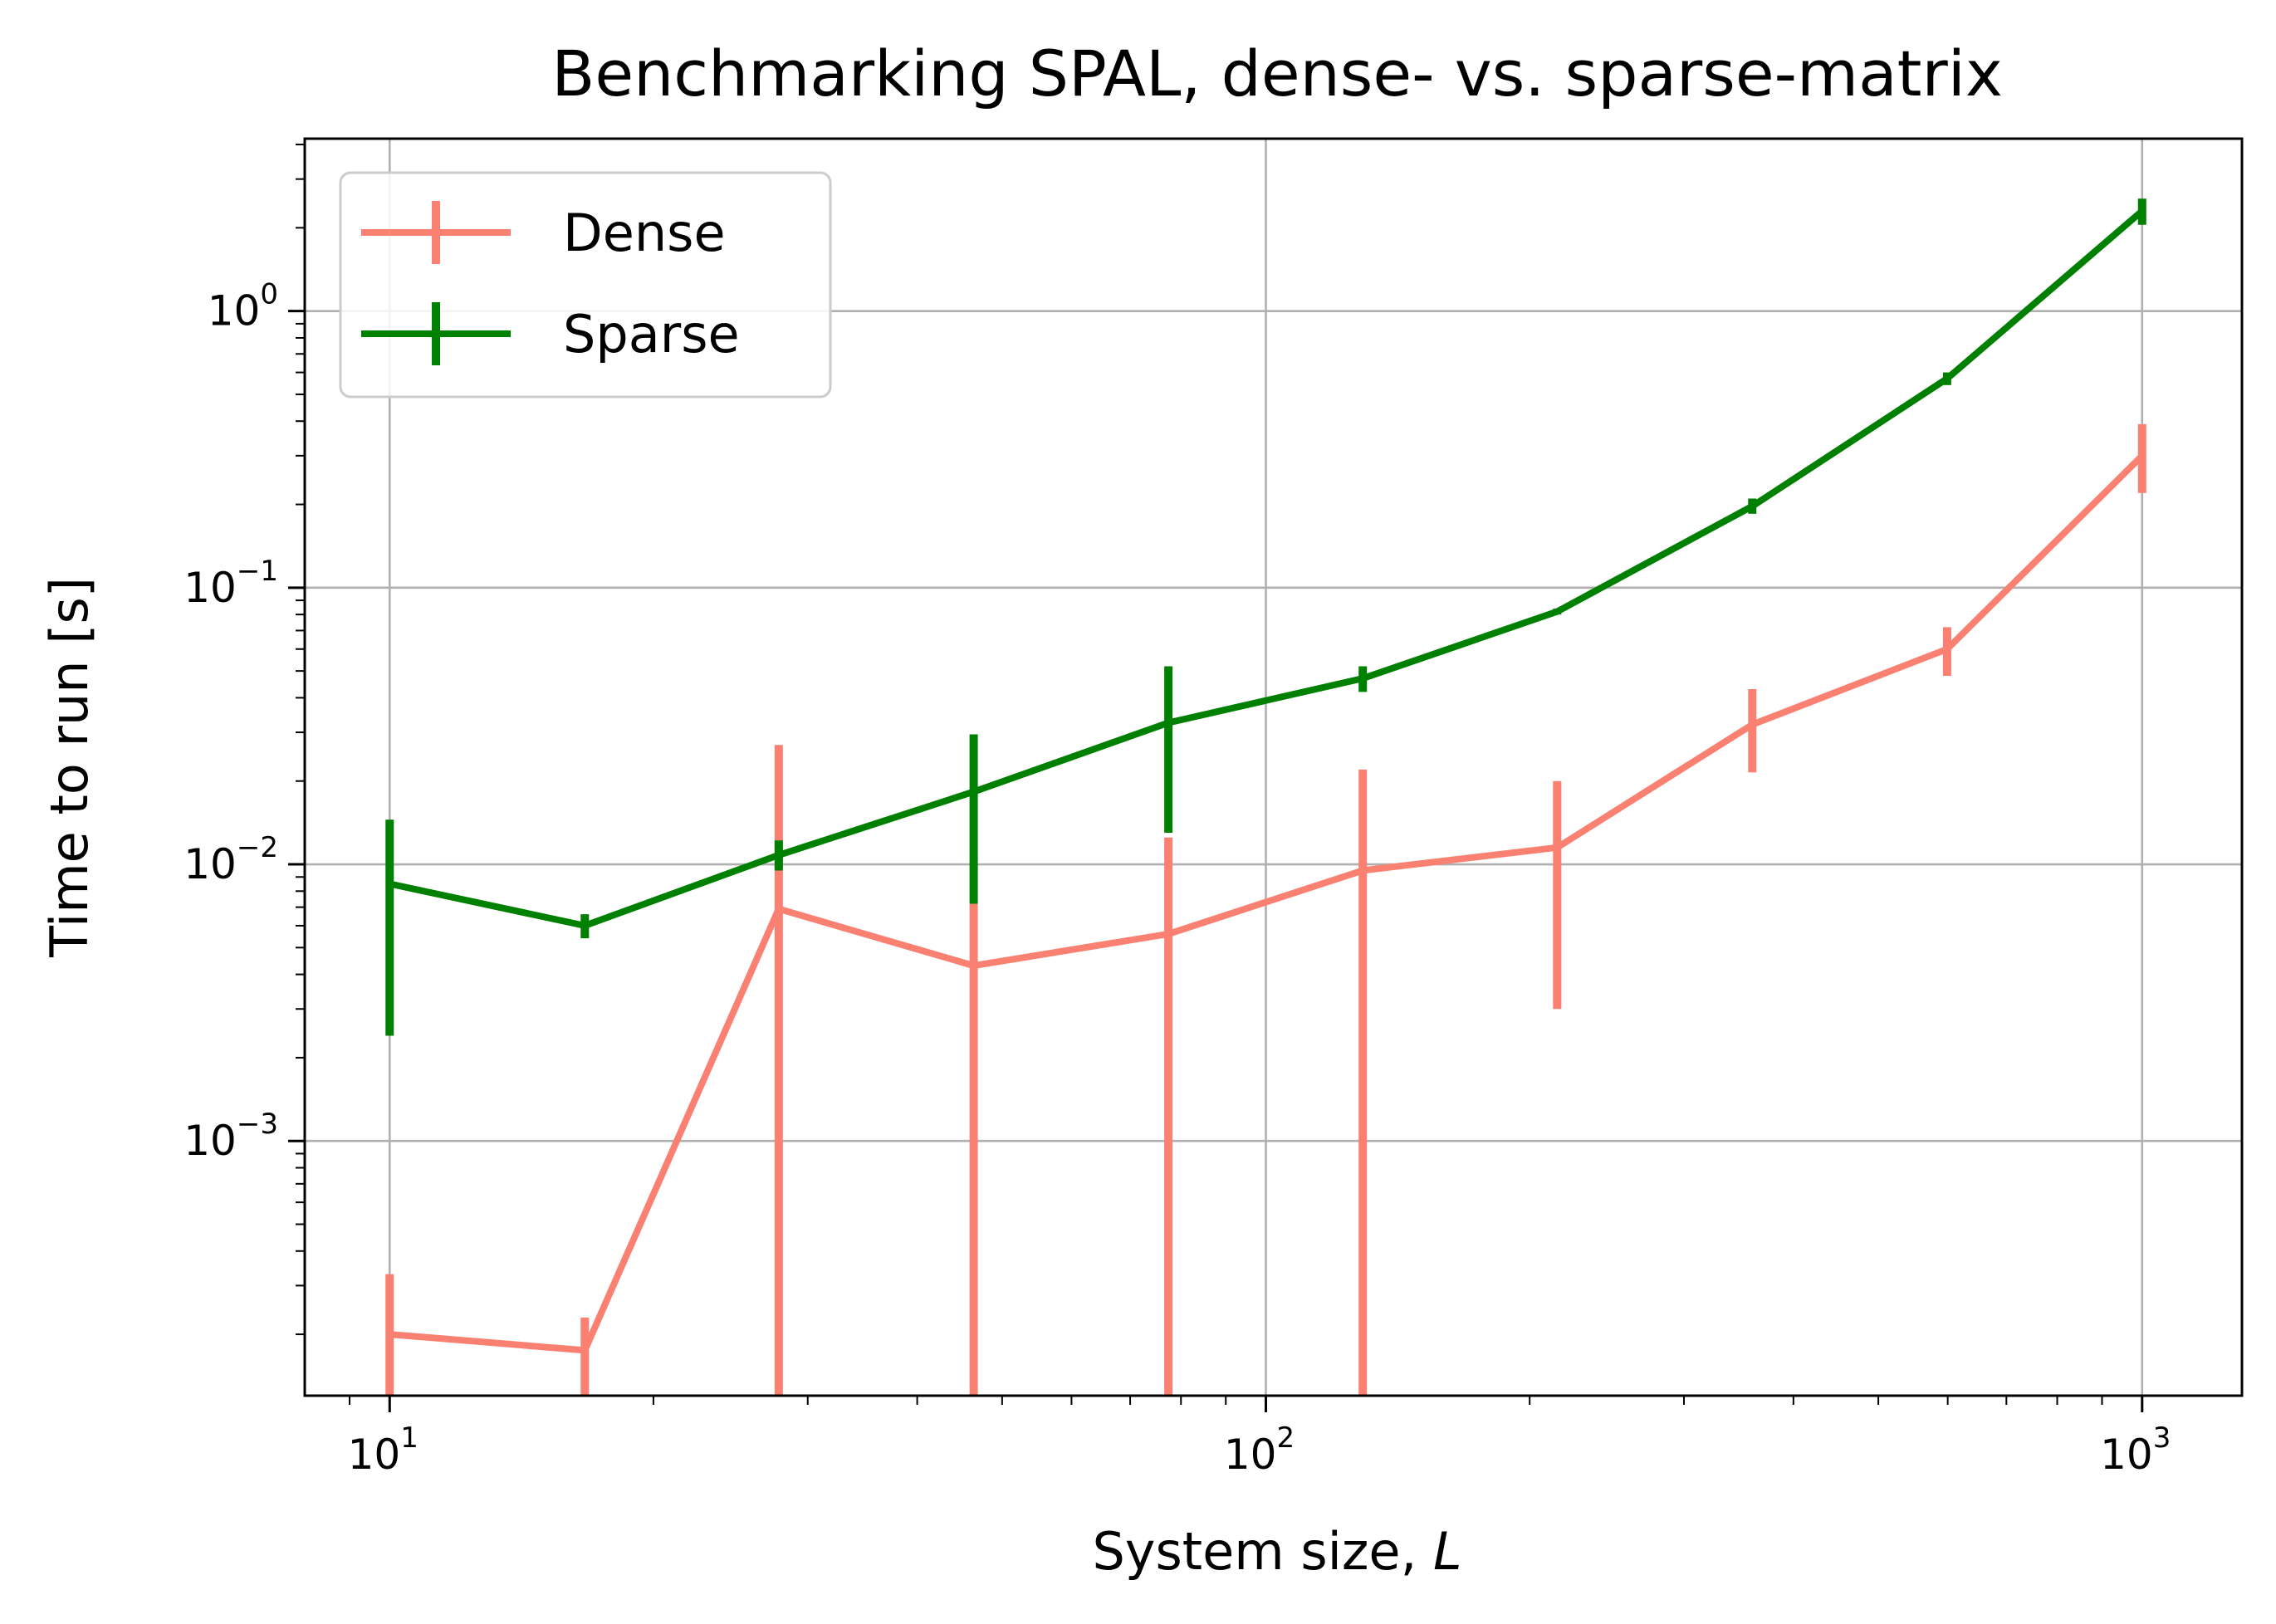 This screenshot has width=2276, height=1624. What do you see at coordinates (258, 1124) in the screenshot?
I see `y-tick-label-exponent: −3` at bounding box center [258, 1124].